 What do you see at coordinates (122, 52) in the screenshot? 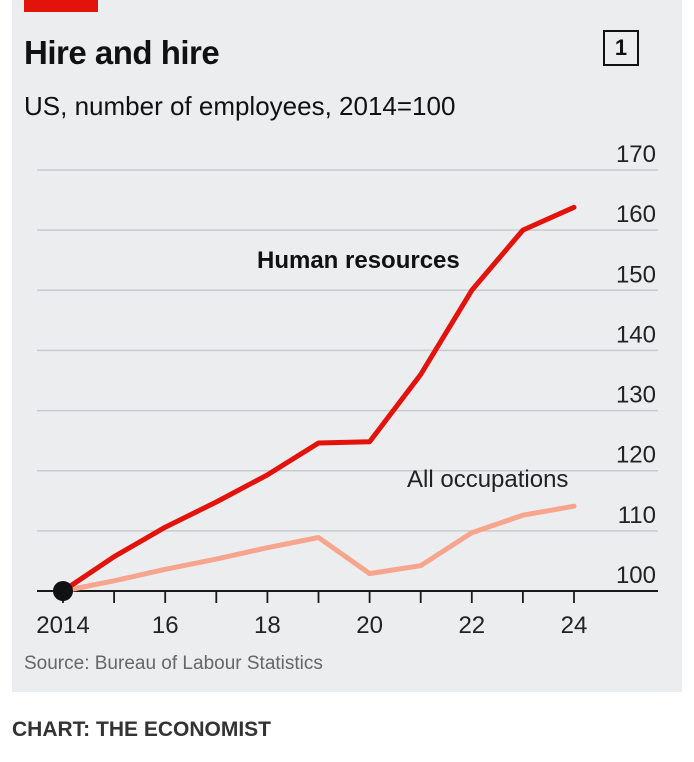
I see `chart-title: Hire and hire` at bounding box center [122, 52].